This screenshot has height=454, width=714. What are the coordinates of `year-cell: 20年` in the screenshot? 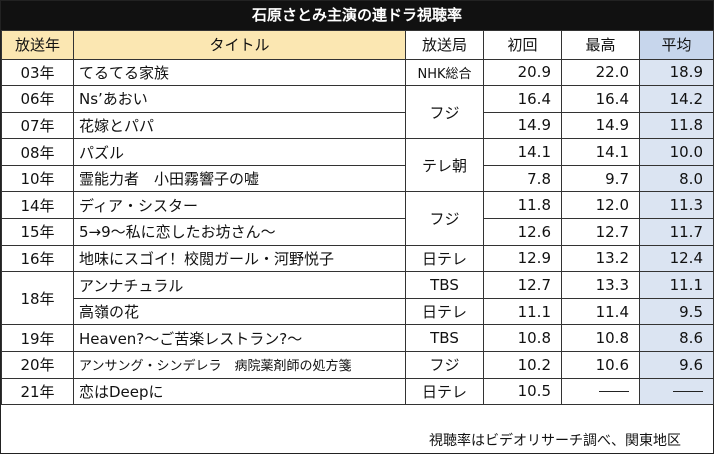 It's located at (37, 365).